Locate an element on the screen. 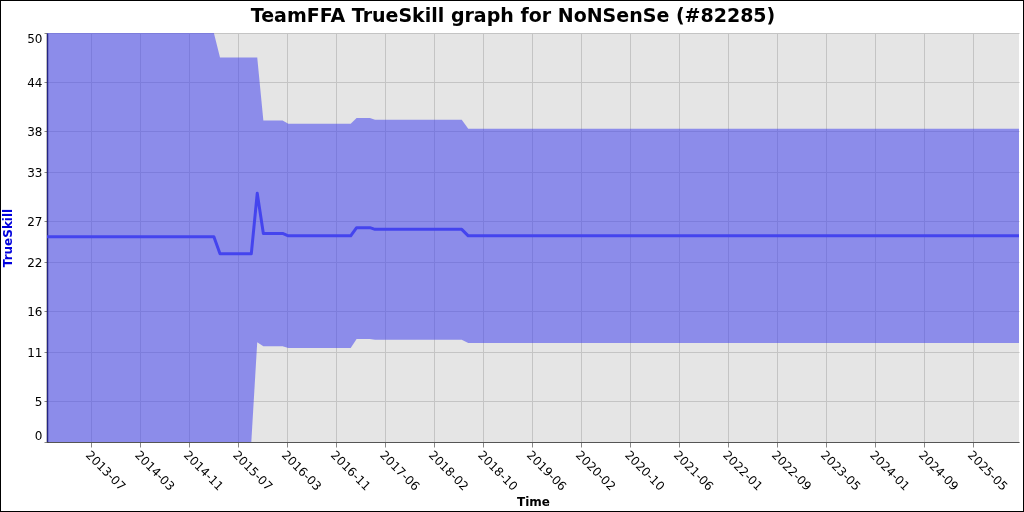  line-series is located at coordinates (533, 223).